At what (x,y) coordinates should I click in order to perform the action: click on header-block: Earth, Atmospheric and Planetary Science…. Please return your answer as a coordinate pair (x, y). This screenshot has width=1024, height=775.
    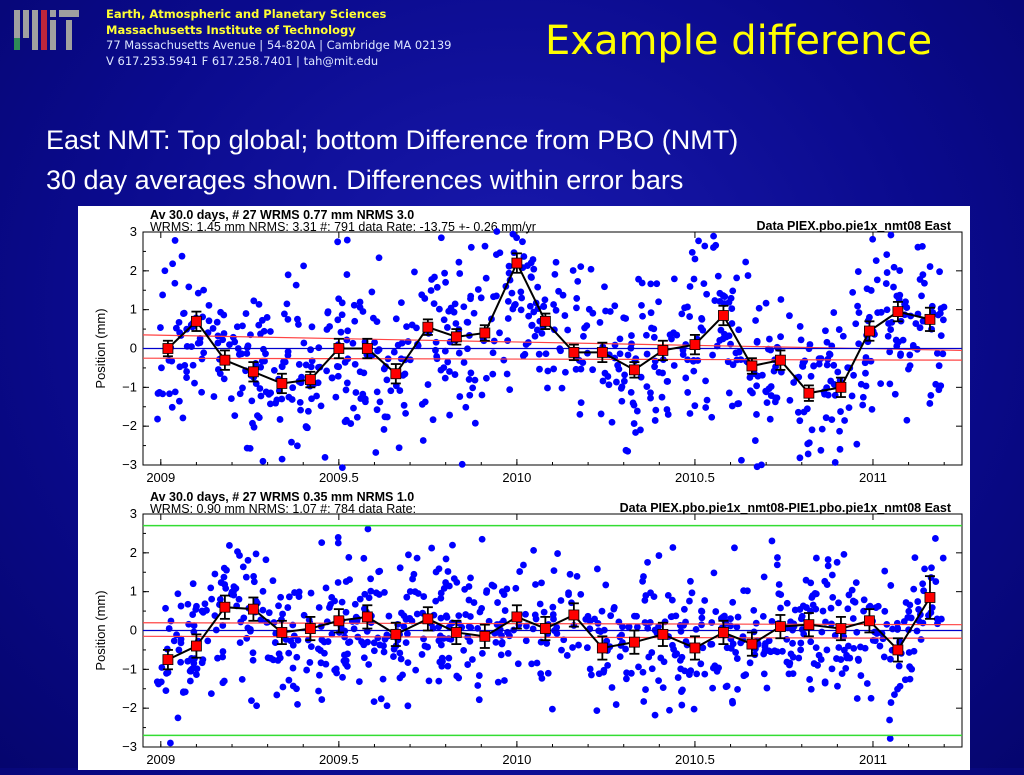
    Looking at the image, I should click on (278, 38).